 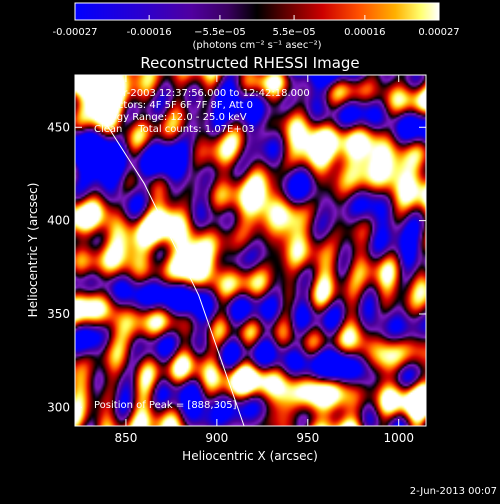 What do you see at coordinates (33, 250) in the screenshot?
I see `y-axis-label: Heliocentric Y (arcsec)` at bounding box center [33, 250].